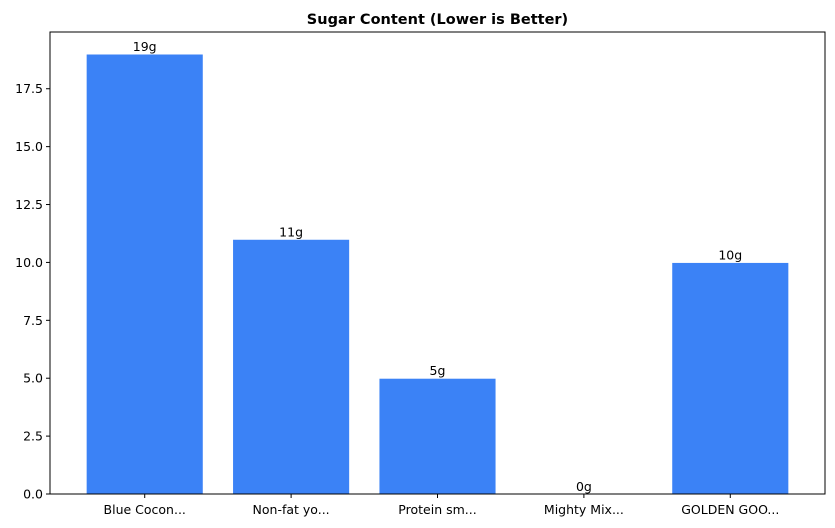 This screenshot has height=528, width=835. What do you see at coordinates (33, 436) in the screenshot?
I see `y-tick-label: 2.5` at bounding box center [33, 436].